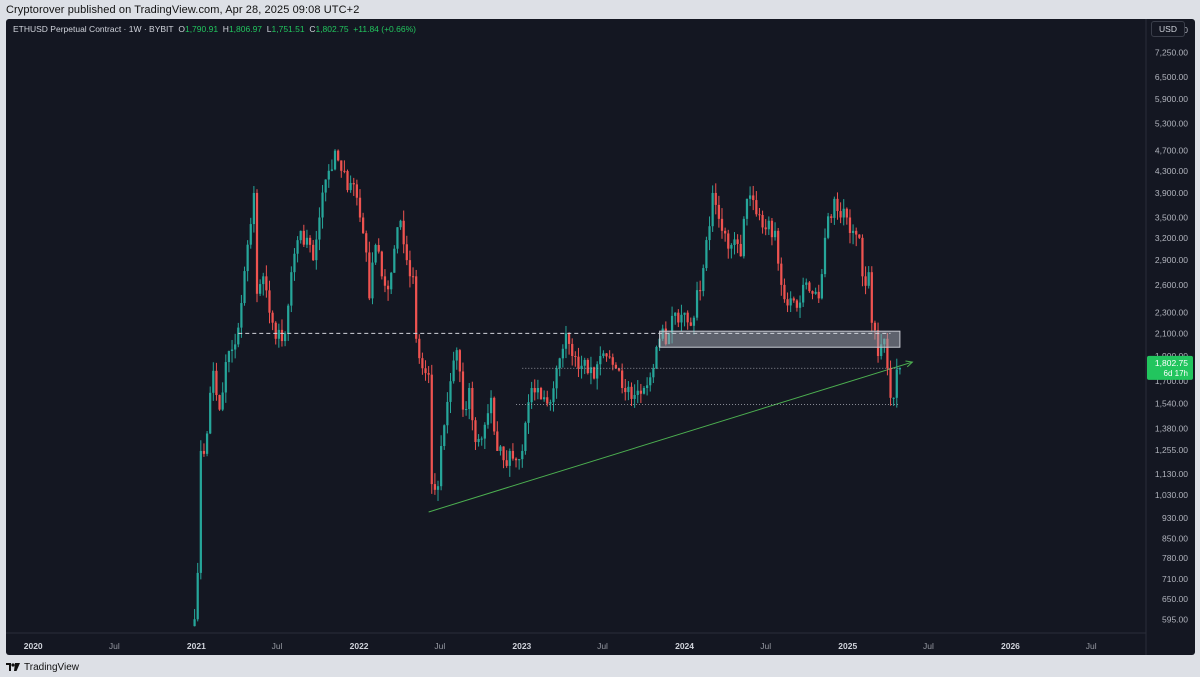  Describe the element at coordinates (1175, 538) in the screenshot. I see `price-tick-label: 850.00` at that location.